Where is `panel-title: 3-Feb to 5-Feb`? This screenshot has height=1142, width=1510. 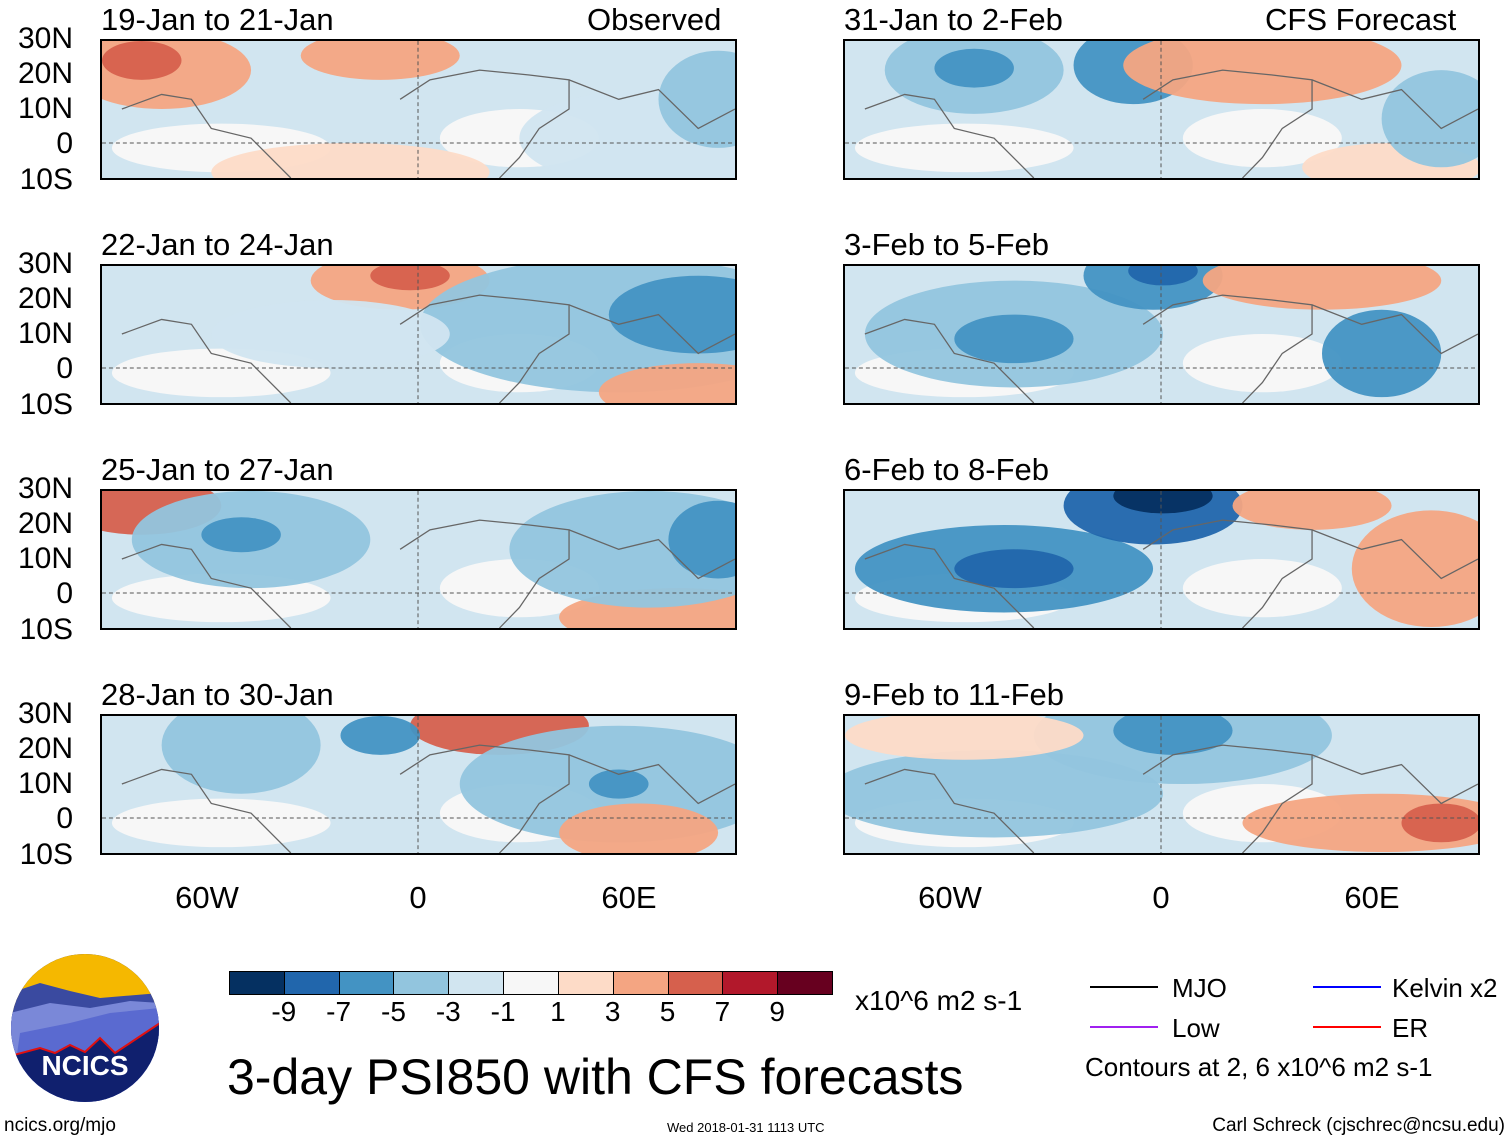 panel-title: 3-Feb to 5-Feb is located at coordinates (947, 244).